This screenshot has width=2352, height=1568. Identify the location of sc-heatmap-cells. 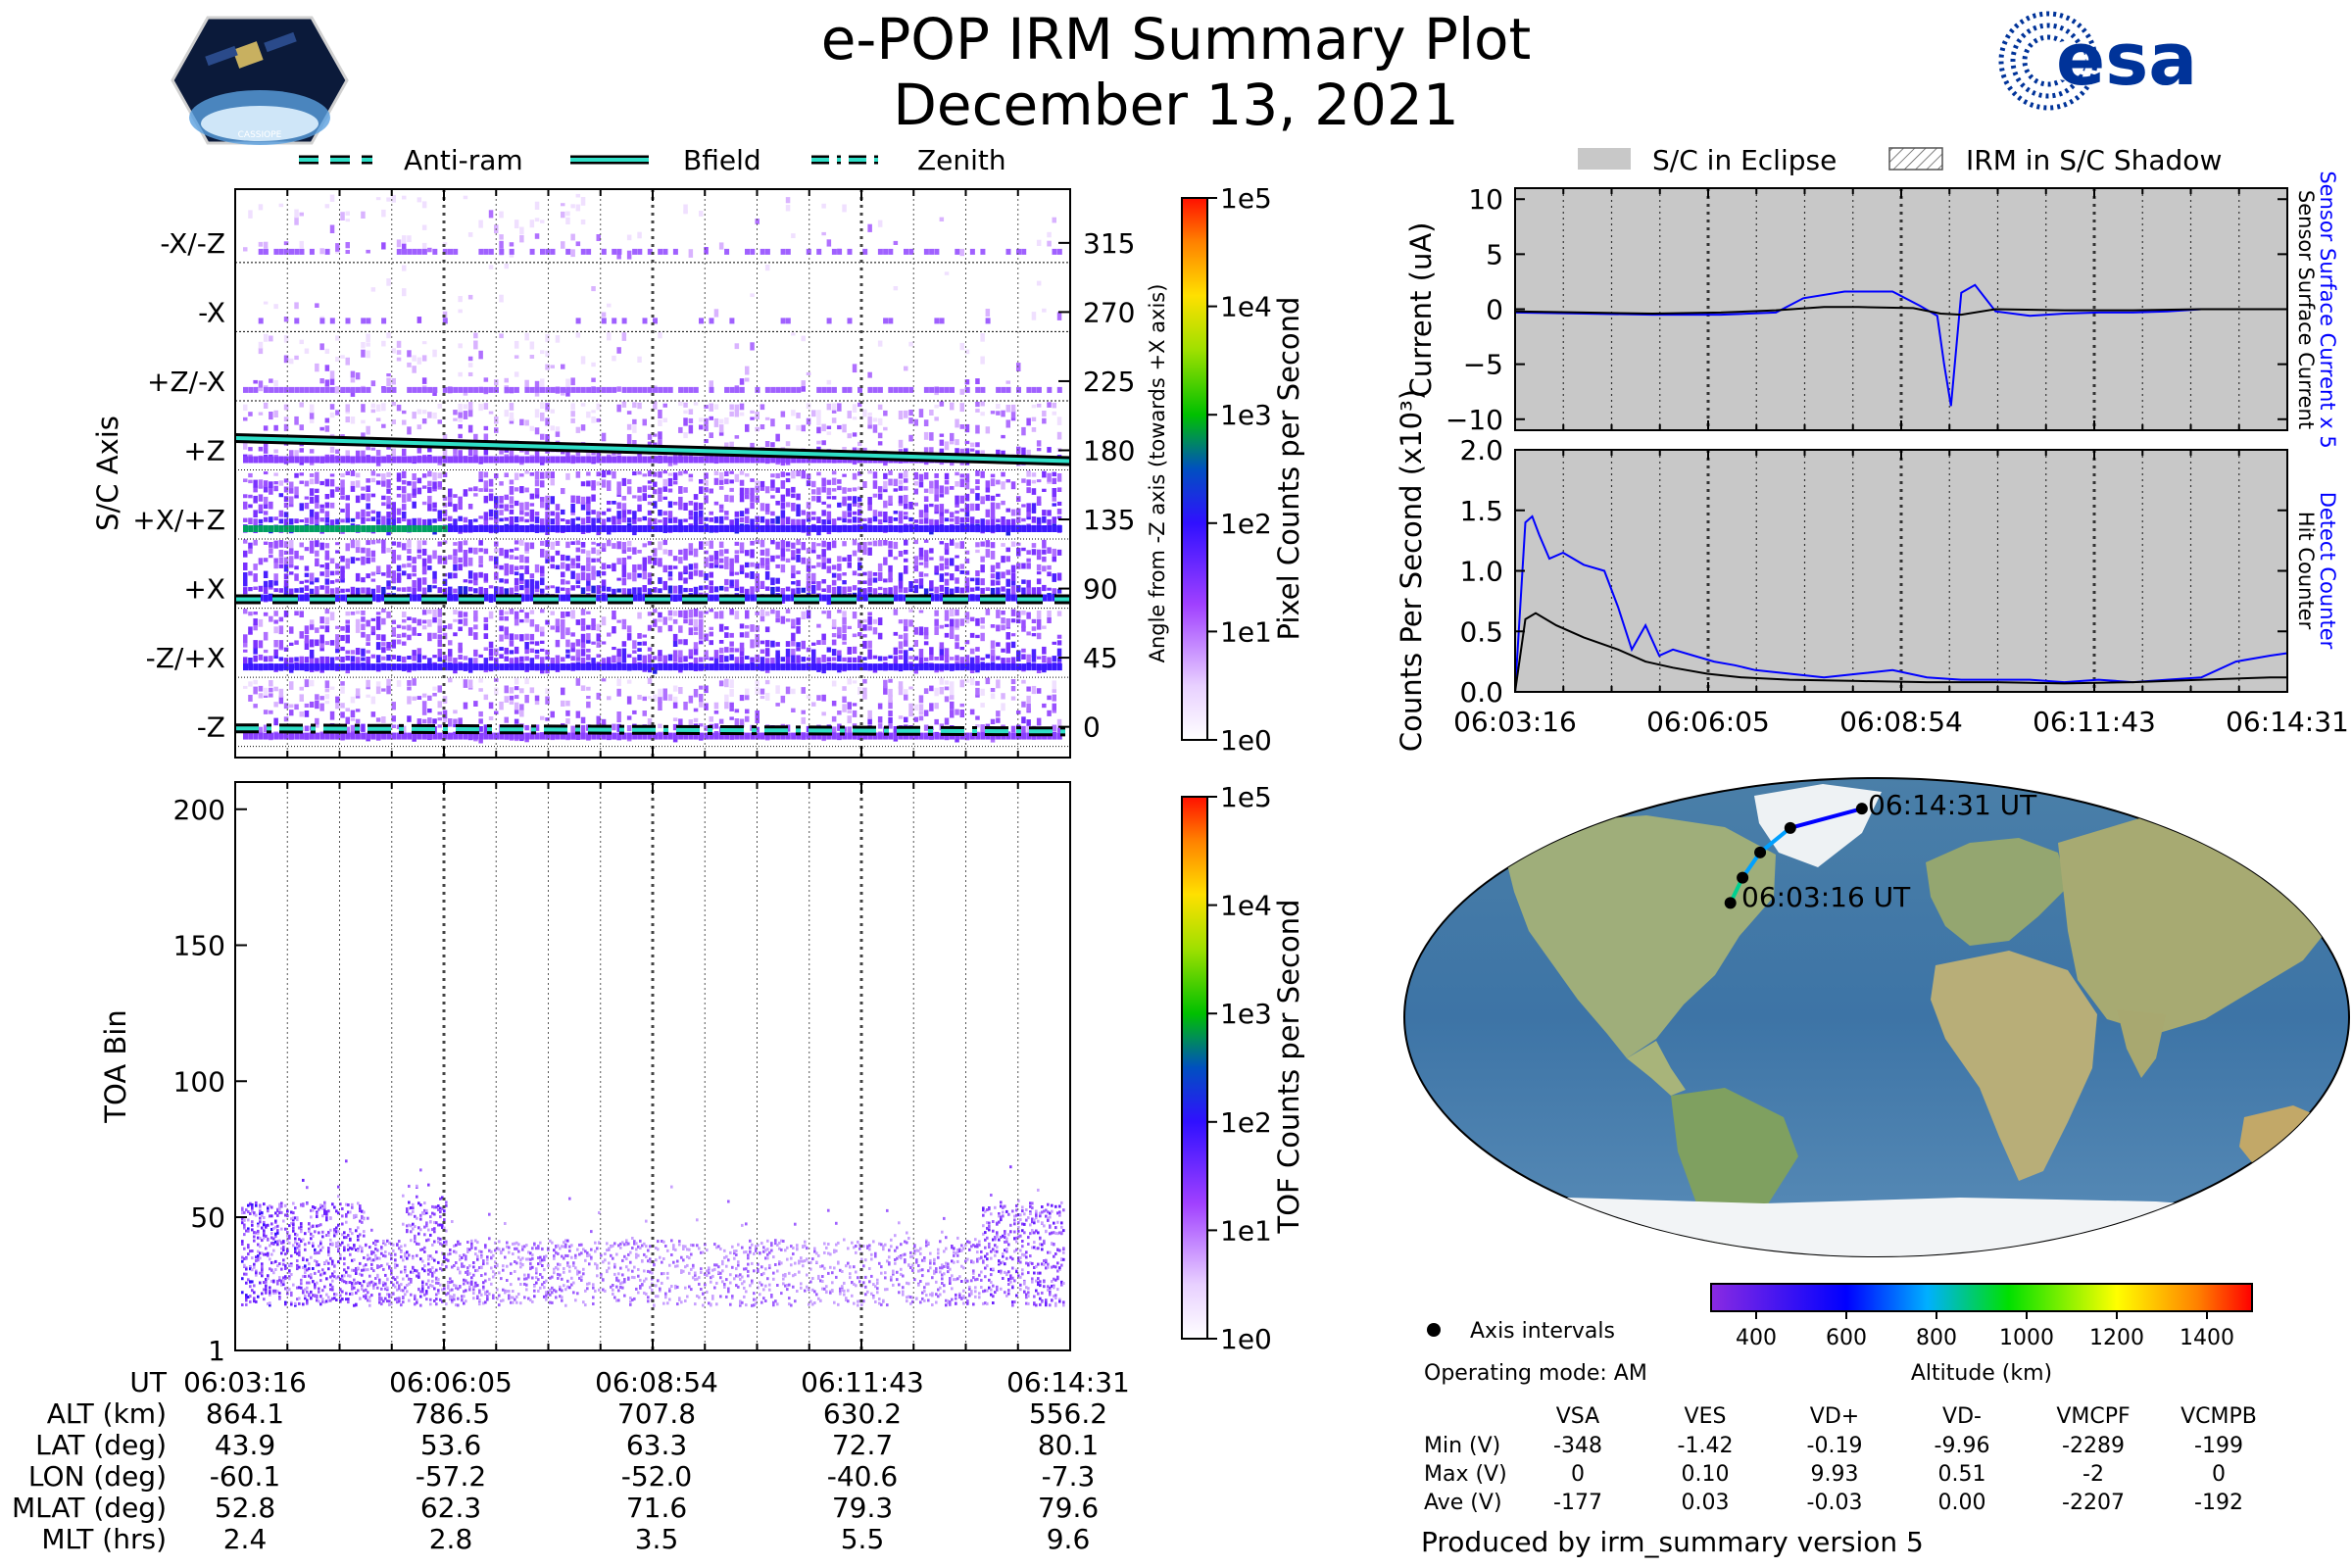
(652, 468).